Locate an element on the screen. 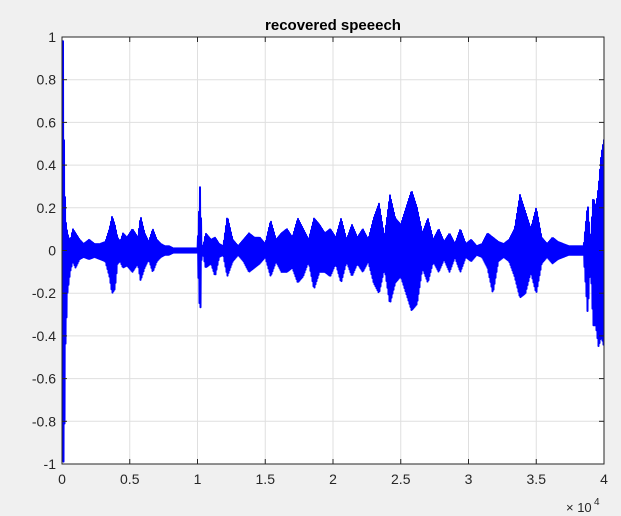  x-tick-label: 2 is located at coordinates (333, 479).